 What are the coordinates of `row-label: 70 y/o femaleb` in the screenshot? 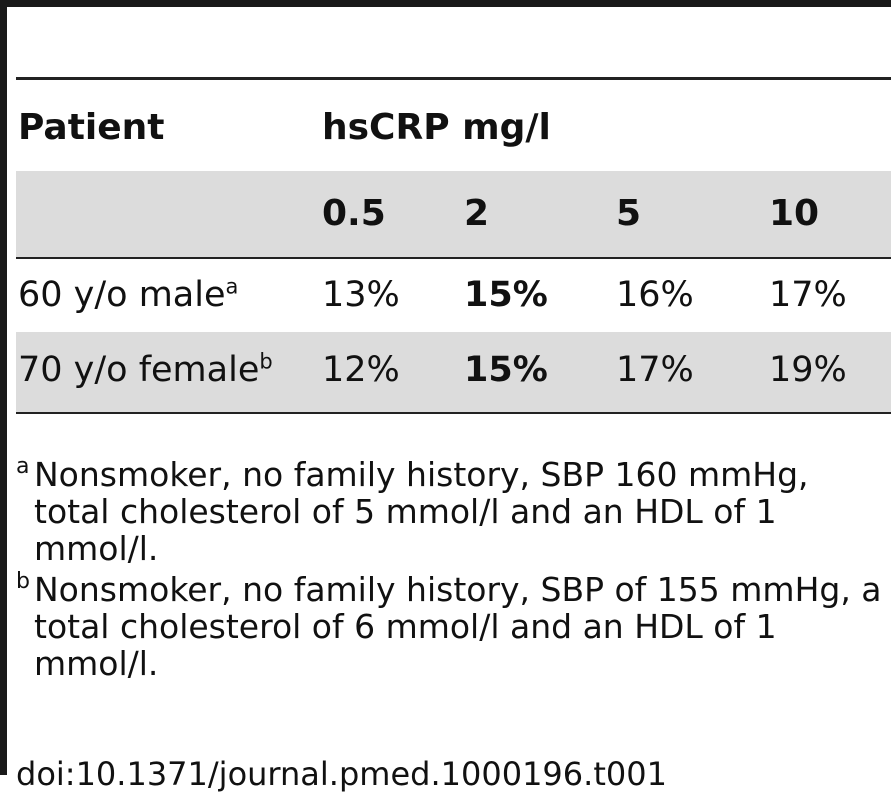 It's located at (145, 370).